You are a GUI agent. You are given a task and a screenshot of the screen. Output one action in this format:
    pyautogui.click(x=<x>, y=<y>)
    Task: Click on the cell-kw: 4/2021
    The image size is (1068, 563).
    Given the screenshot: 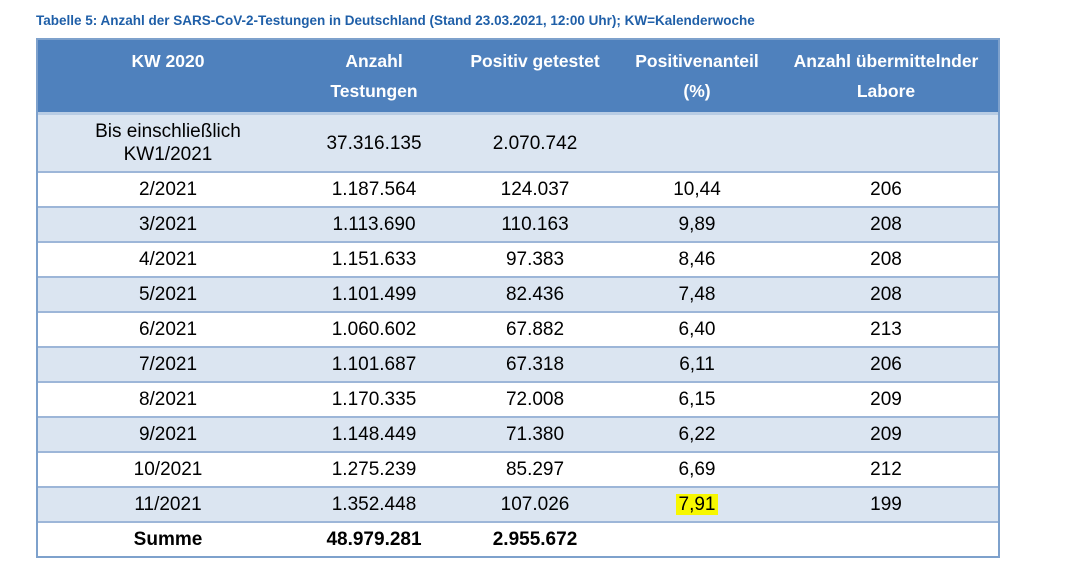 What is the action you would take?
    pyautogui.click(x=168, y=259)
    